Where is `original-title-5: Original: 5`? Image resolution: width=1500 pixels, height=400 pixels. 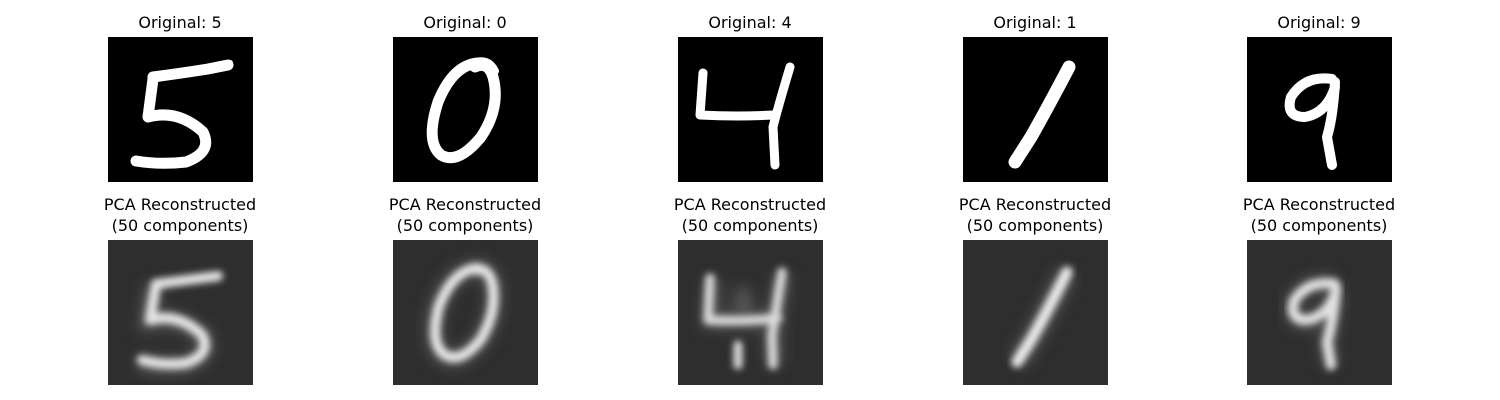
original-title-5: Original: 5 is located at coordinates (180, 22).